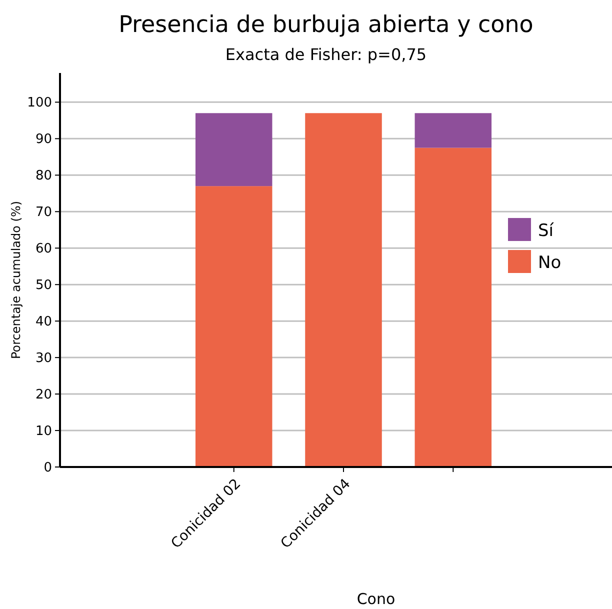 The image size is (612, 609). Describe the element at coordinates (326, 25) in the screenshot. I see `chart-title: Presencia de burbuja abierta y cono` at that location.